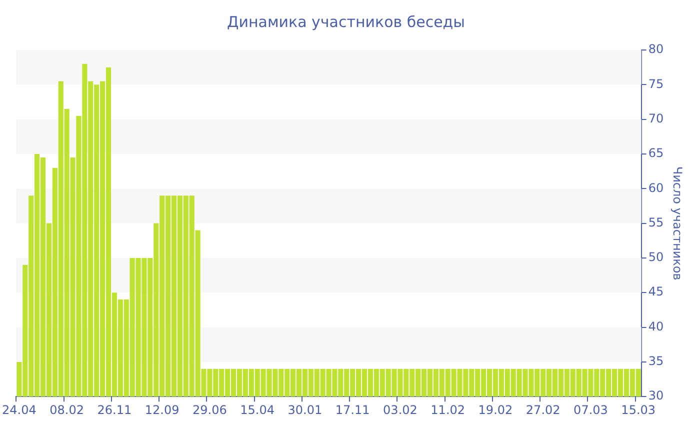  I want to click on x-tick-label: 24.04, so click(19, 409).